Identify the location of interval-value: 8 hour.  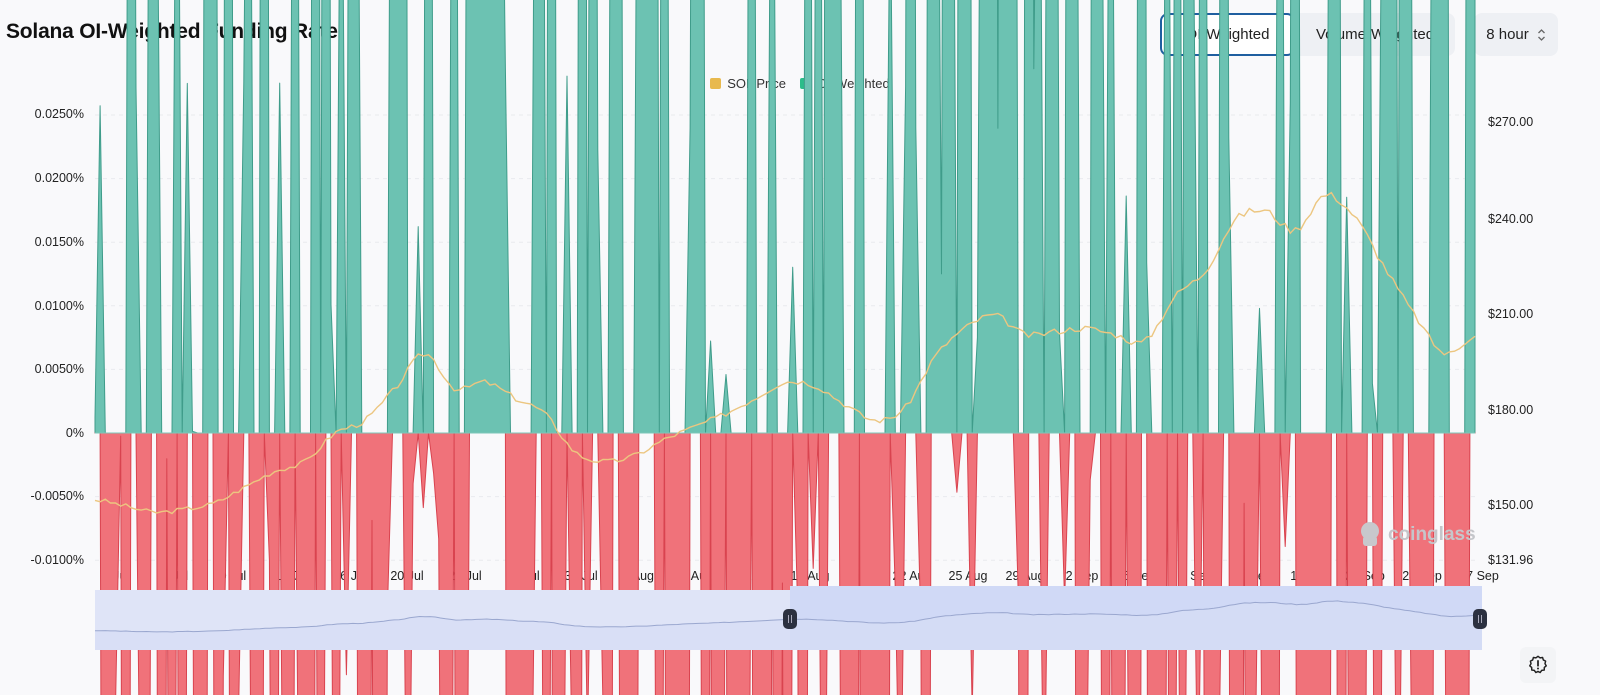
(1507, 34).